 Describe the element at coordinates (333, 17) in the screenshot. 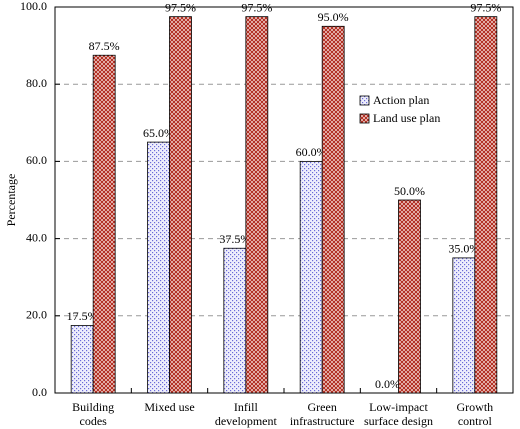

I see `value-label: 95.0%` at that location.